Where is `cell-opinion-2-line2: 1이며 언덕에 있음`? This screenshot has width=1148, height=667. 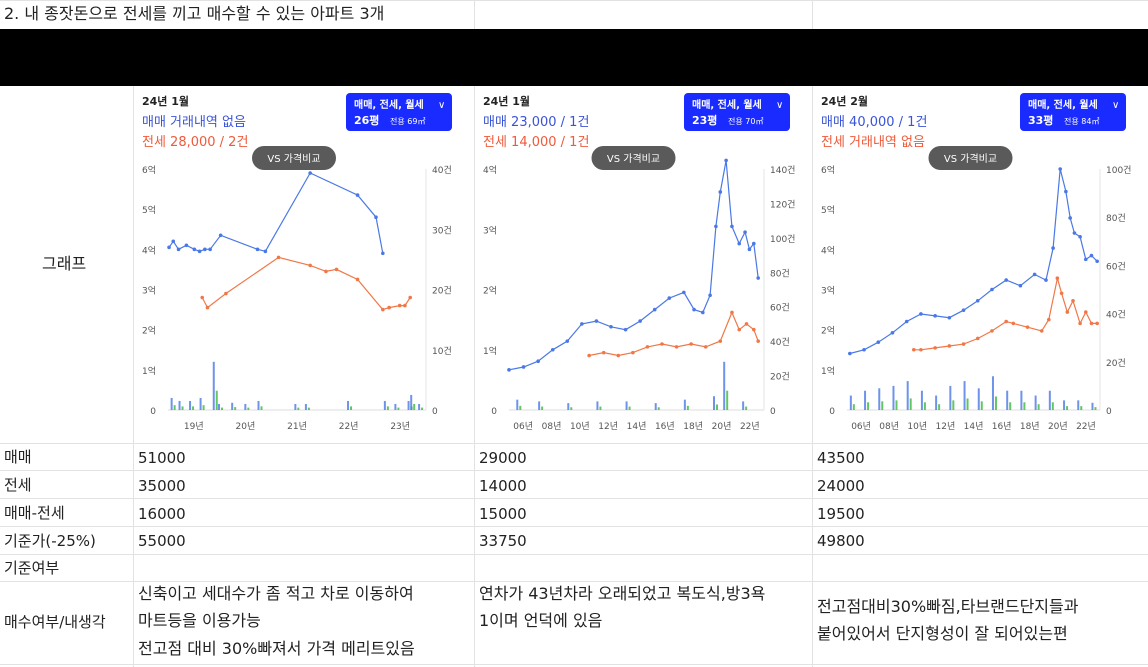 cell-opinion-2-line2: 1이며 언덕에 있음 is located at coordinates (541, 620).